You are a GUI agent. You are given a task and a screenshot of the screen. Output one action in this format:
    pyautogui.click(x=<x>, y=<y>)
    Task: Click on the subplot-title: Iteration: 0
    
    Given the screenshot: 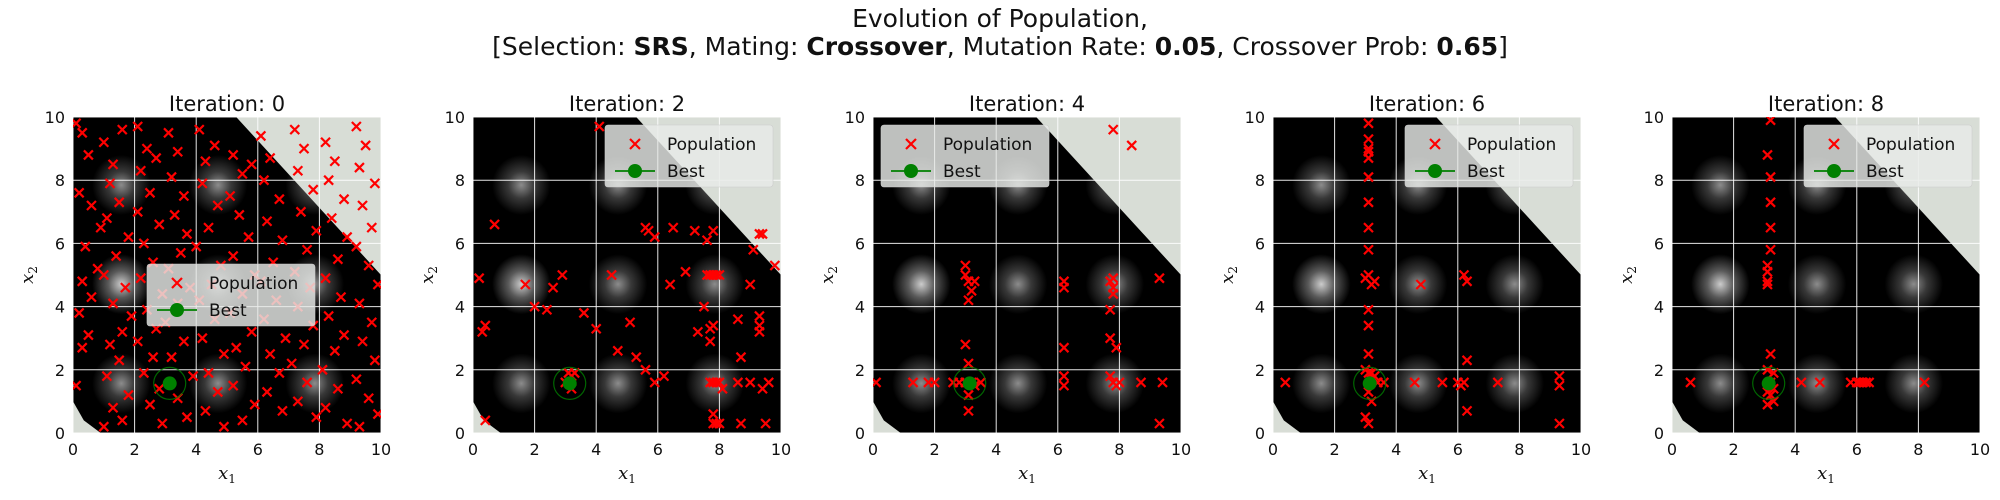 What is the action you would take?
    pyautogui.click(x=227, y=104)
    